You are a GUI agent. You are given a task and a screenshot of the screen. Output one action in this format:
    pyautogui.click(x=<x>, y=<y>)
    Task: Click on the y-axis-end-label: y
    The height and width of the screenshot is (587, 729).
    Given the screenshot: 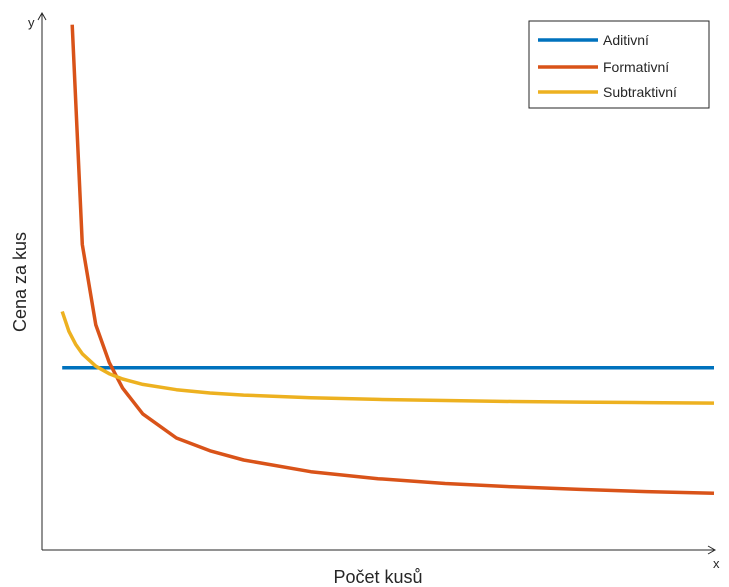 What is the action you would take?
    pyautogui.click(x=31, y=22)
    